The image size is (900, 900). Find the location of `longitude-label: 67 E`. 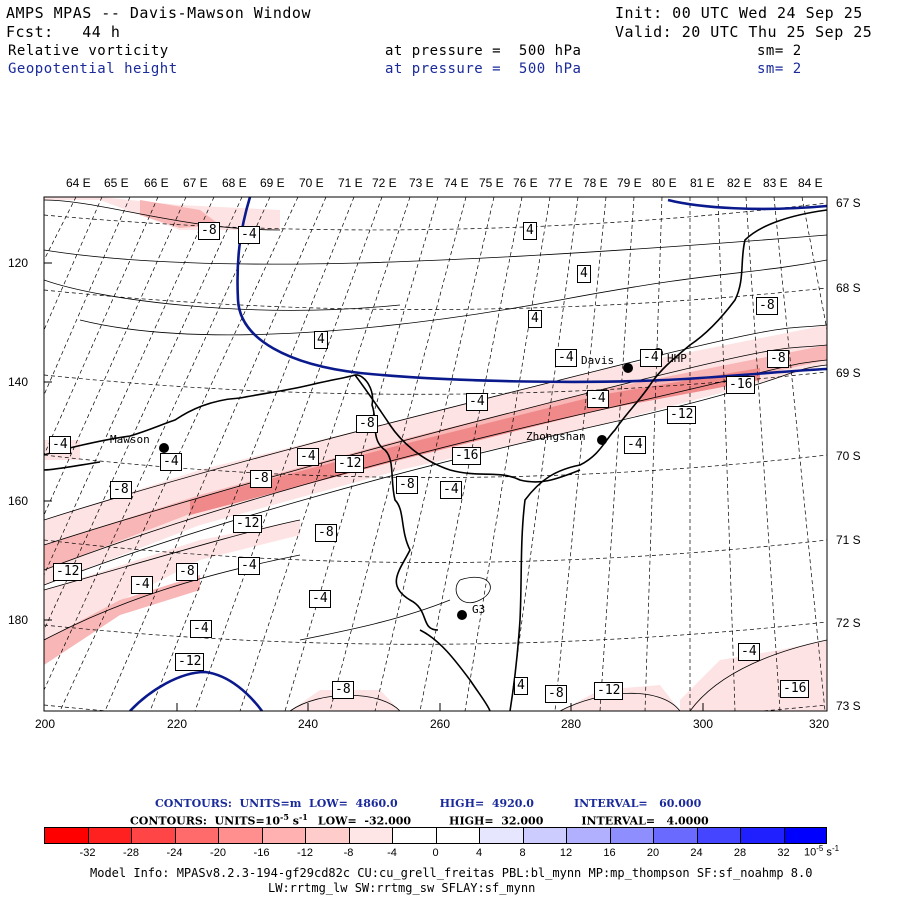

longitude-label: 67 E is located at coordinates (195, 183).